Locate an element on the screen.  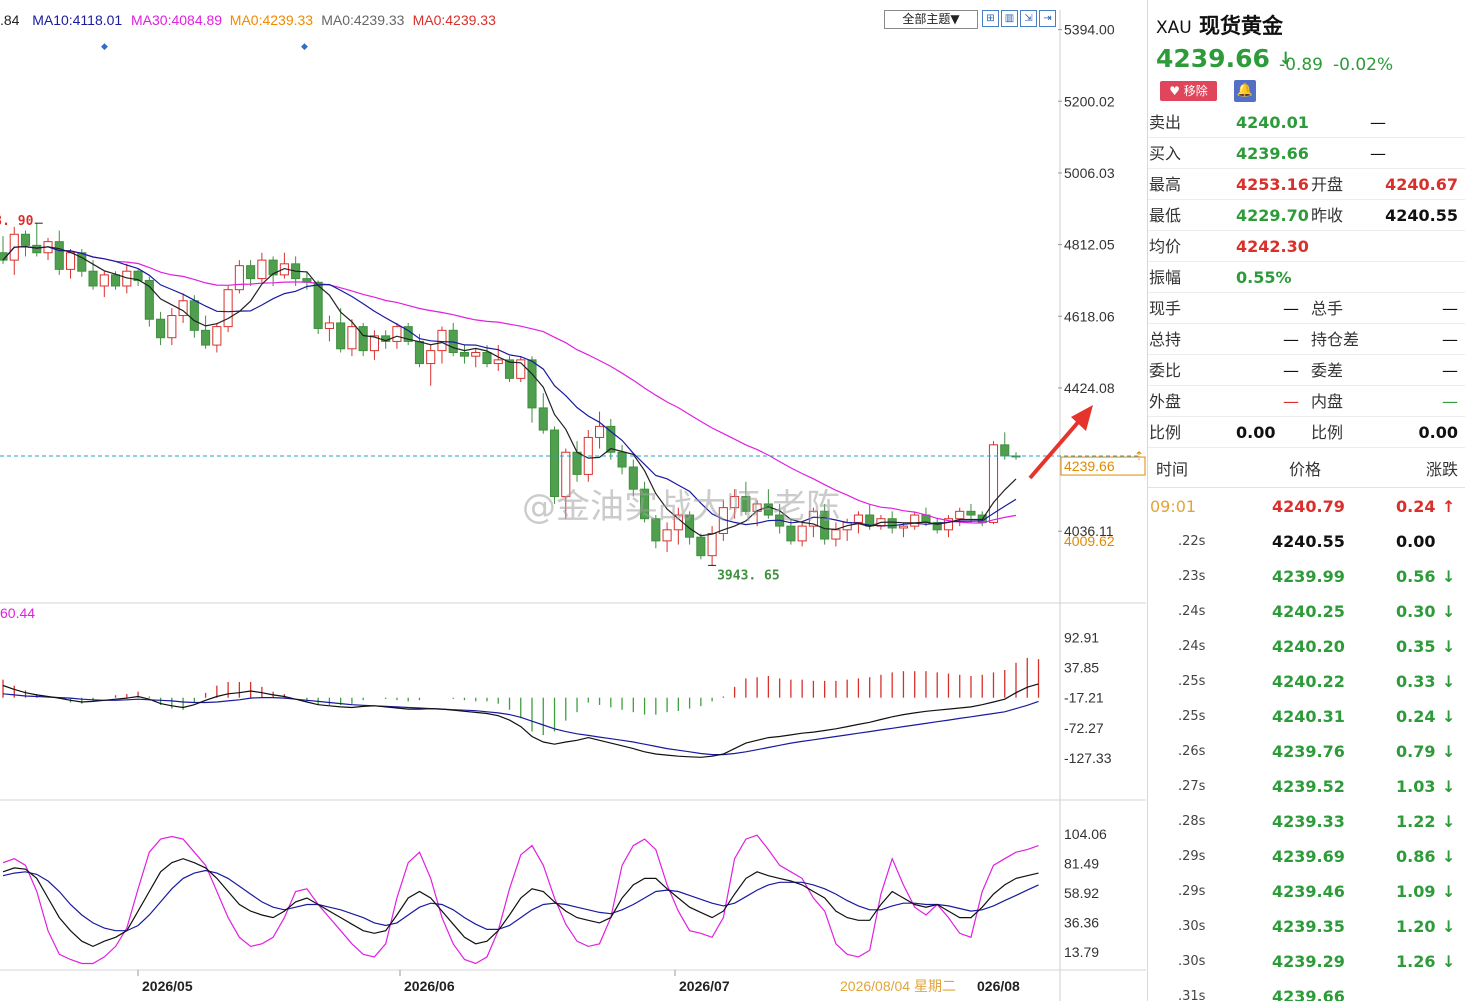
tick-row: .24s 4240.25 0.30 ↓ is located at coordinates (1306, 611).